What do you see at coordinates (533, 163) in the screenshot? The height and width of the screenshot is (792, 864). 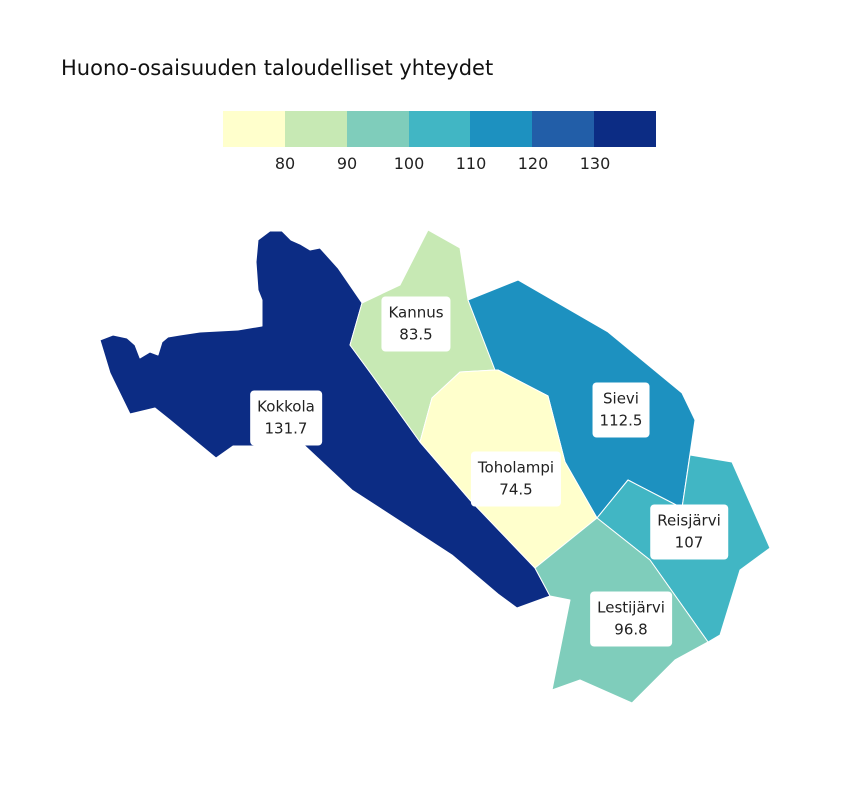 I see `legend-tick: 120` at bounding box center [533, 163].